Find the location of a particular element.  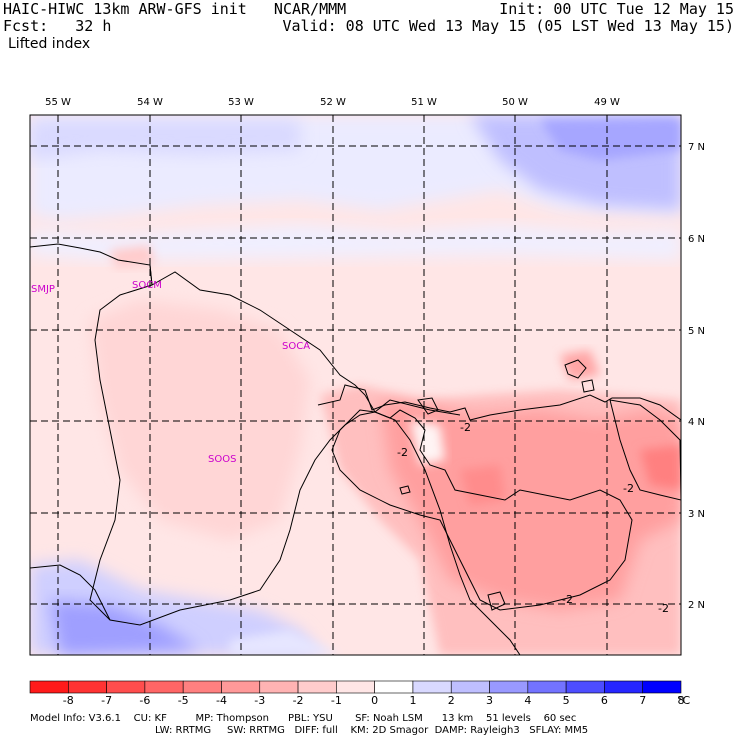

lon-label: 55 W is located at coordinates (58, 102).